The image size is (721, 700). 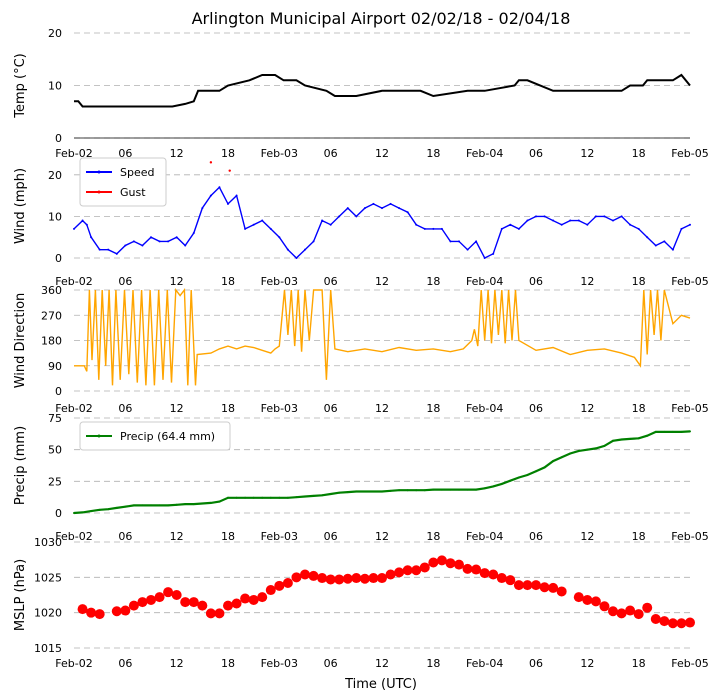 I want to click on mslp-y-axis-label: MSLP (hPa), so click(x=20, y=595).